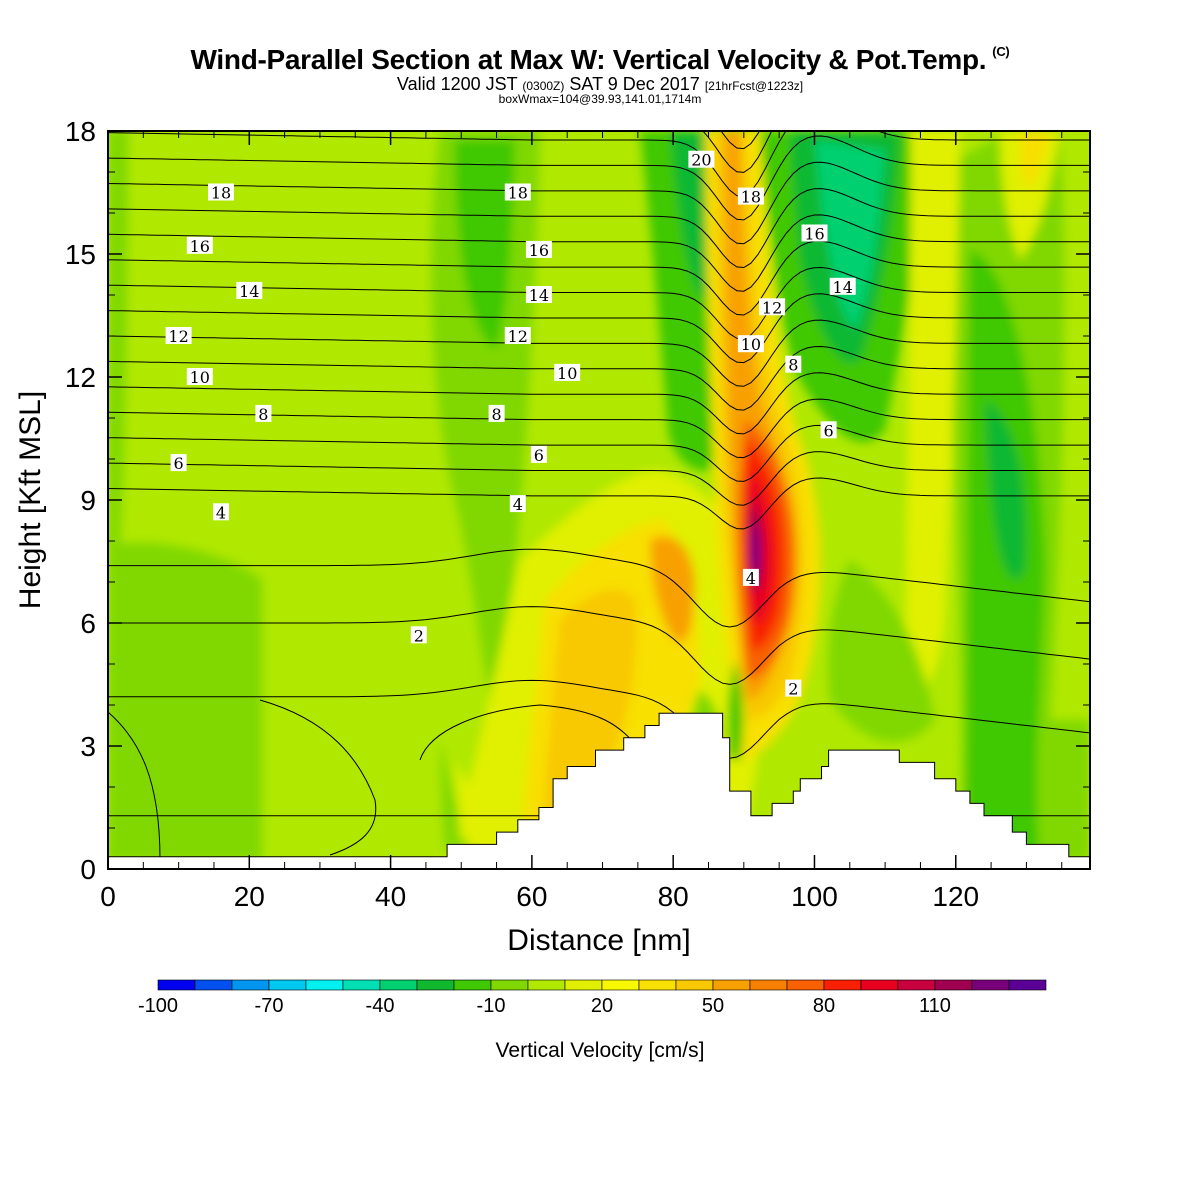  What do you see at coordinates (88, 500) in the screenshot?
I see `y-tick-label: 9` at bounding box center [88, 500].